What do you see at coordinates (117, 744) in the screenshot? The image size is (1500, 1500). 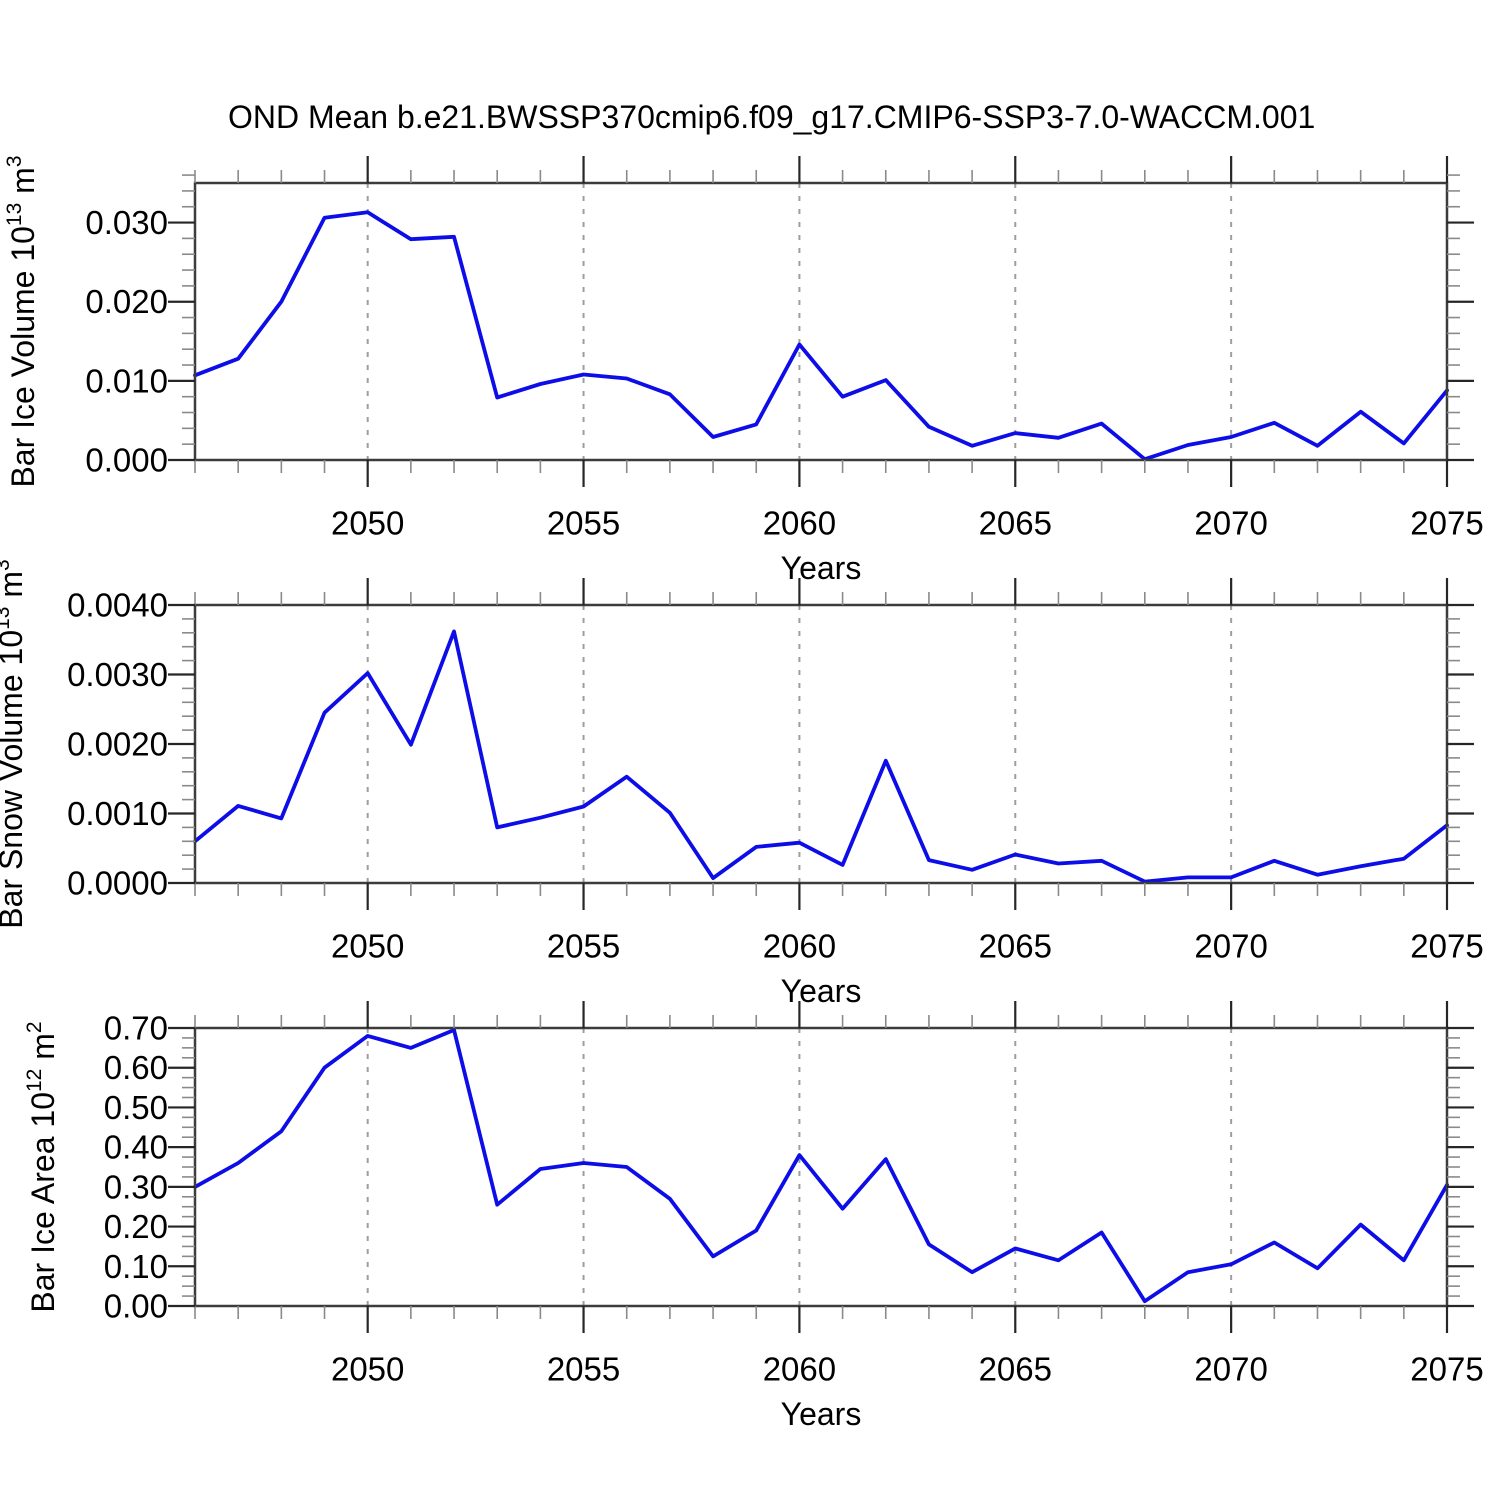 I see `y-tick-label: 0.0020` at bounding box center [117, 744].